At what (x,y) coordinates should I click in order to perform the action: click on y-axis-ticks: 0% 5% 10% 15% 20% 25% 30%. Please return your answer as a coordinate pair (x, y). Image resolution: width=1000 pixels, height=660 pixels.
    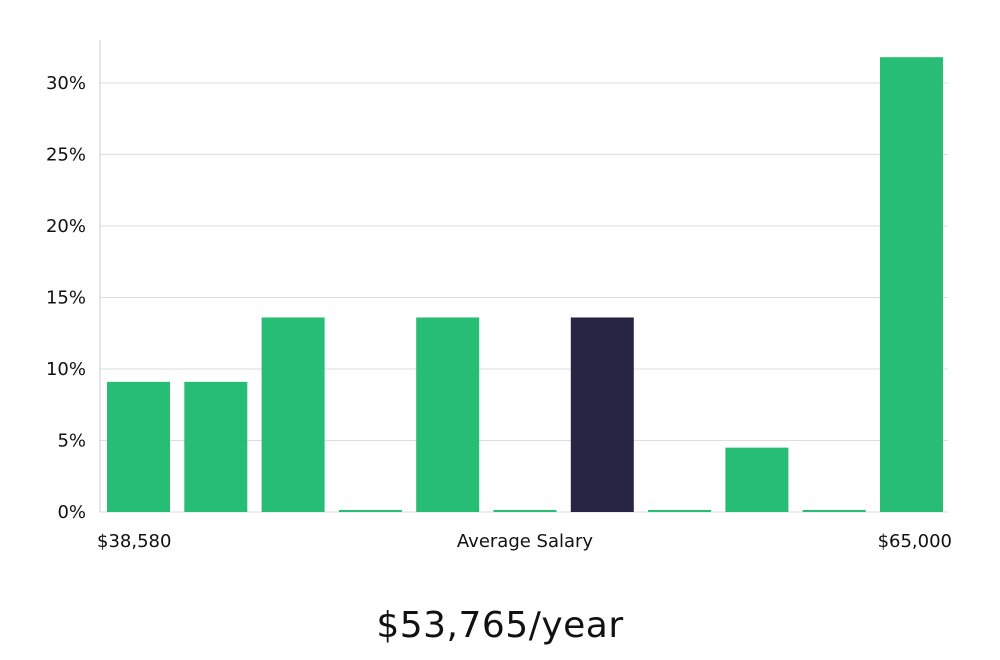
    Looking at the image, I should click on (66, 298).